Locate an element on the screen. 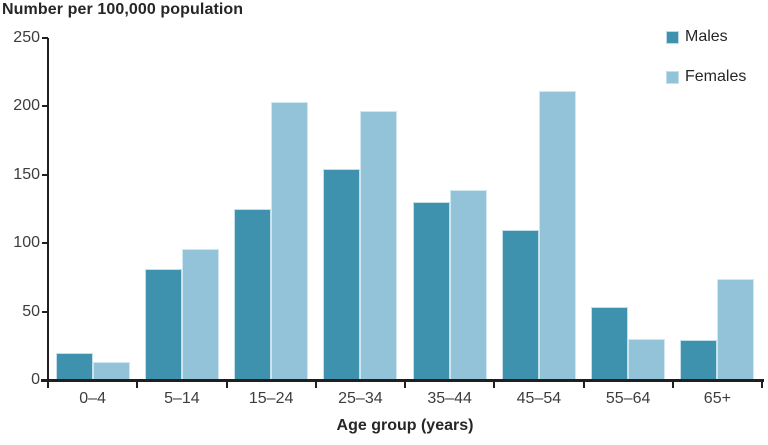 The width and height of the screenshot is (768, 445). x-tick-label: 25–34 is located at coordinates (360, 398).